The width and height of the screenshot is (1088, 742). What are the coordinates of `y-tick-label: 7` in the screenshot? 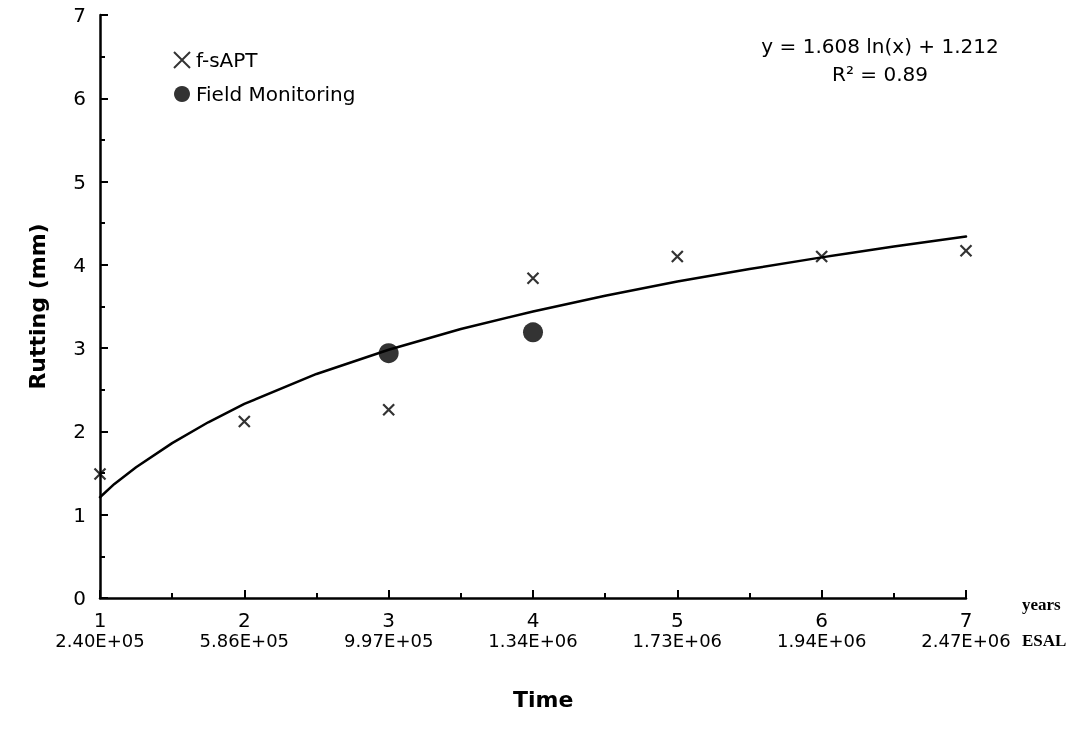 It's located at (79, 15).